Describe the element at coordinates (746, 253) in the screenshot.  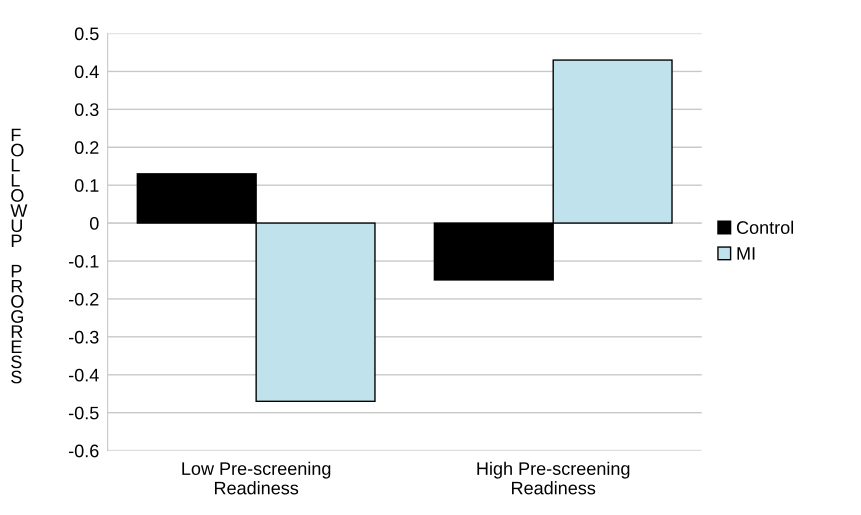
I see `legend-label: MI` at that location.